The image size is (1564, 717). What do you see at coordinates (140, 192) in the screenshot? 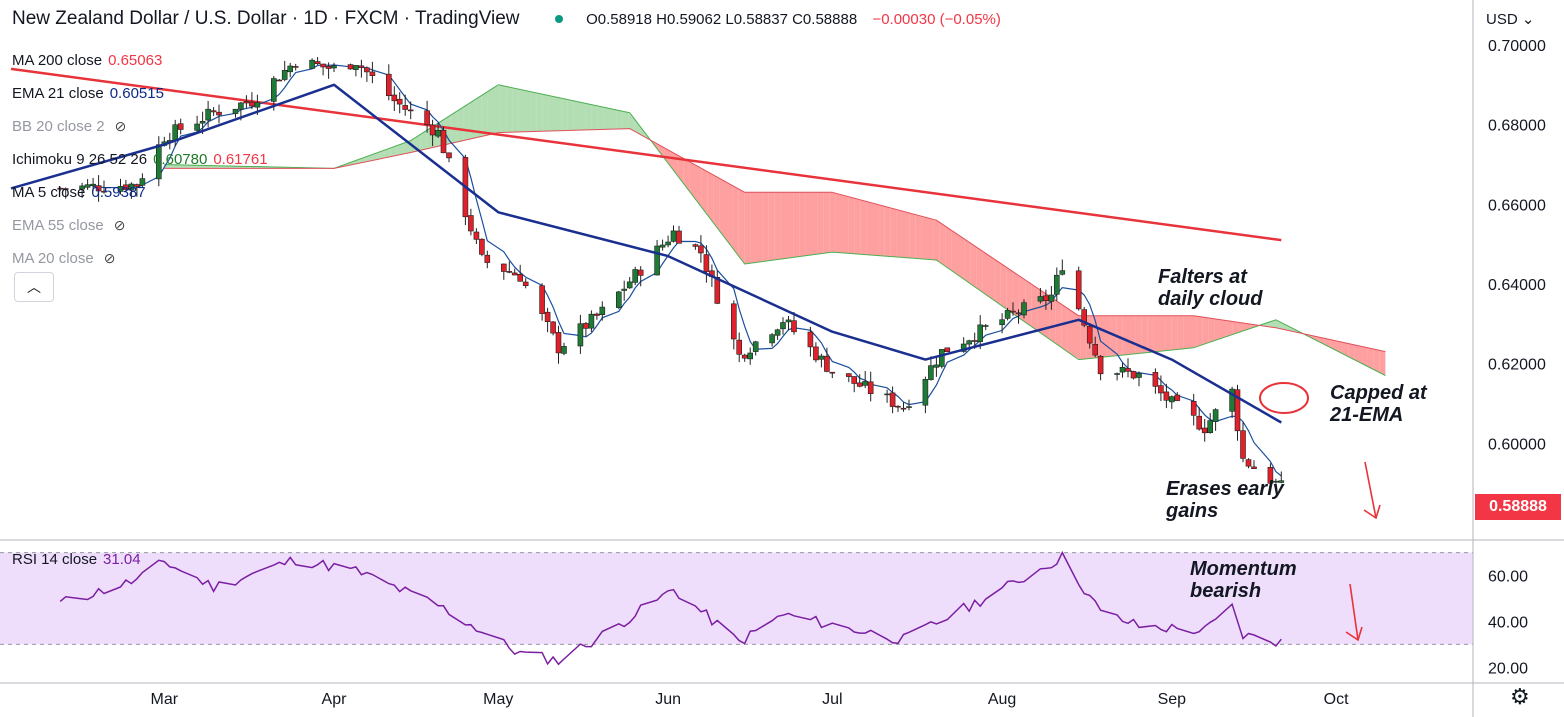
I see `legend-ma5: MA 5 close 0.59387` at bounding box center [140, 192].